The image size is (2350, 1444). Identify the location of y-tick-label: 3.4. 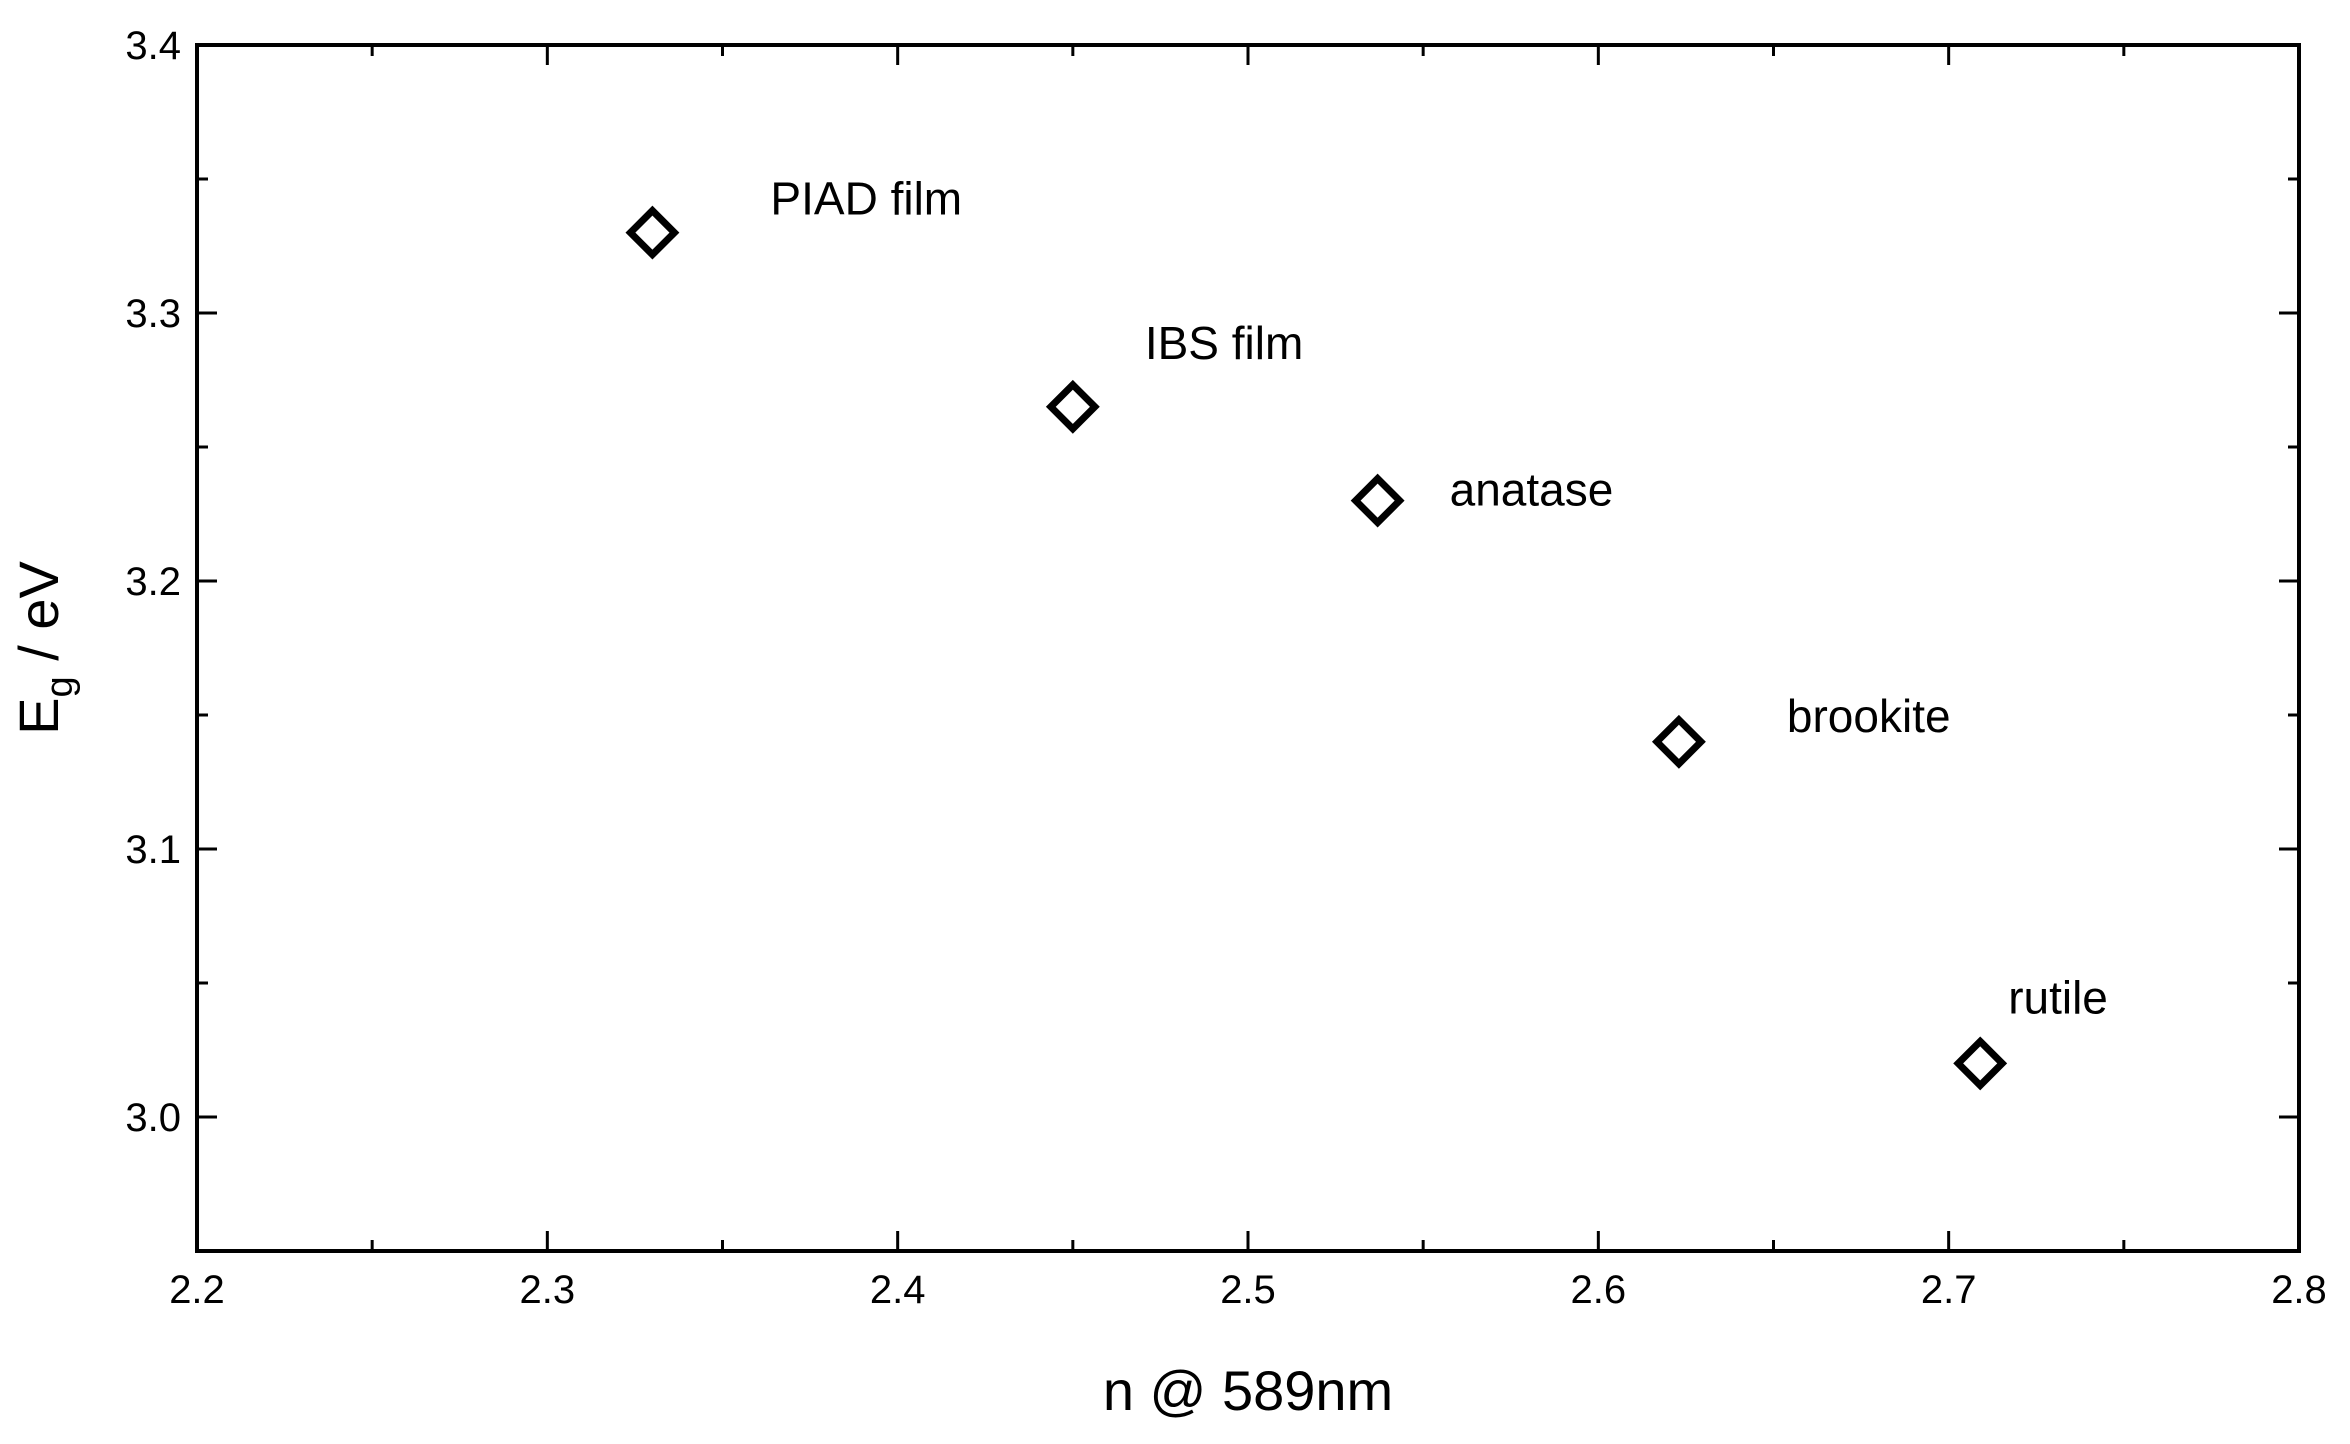
(153, 46).